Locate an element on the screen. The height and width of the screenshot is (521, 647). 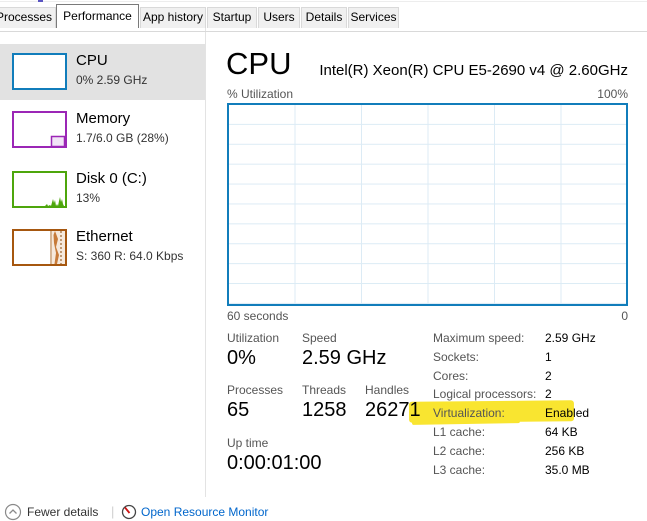
detail-row-virtualization: Virtualization: Enabled is located at coordinates (535, 415).